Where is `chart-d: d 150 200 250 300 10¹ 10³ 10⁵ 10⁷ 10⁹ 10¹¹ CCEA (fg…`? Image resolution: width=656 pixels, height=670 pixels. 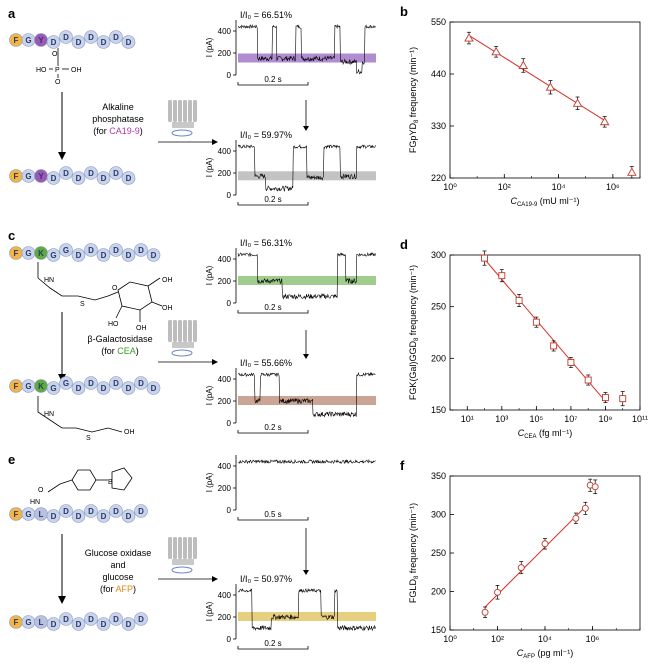 chart-d: d 150 200 250 300 10¹ 10³ 10⁵ 10⁷ 10⁹ 10¹¹ CCEA (fg… is located at coordinates (524, 338).